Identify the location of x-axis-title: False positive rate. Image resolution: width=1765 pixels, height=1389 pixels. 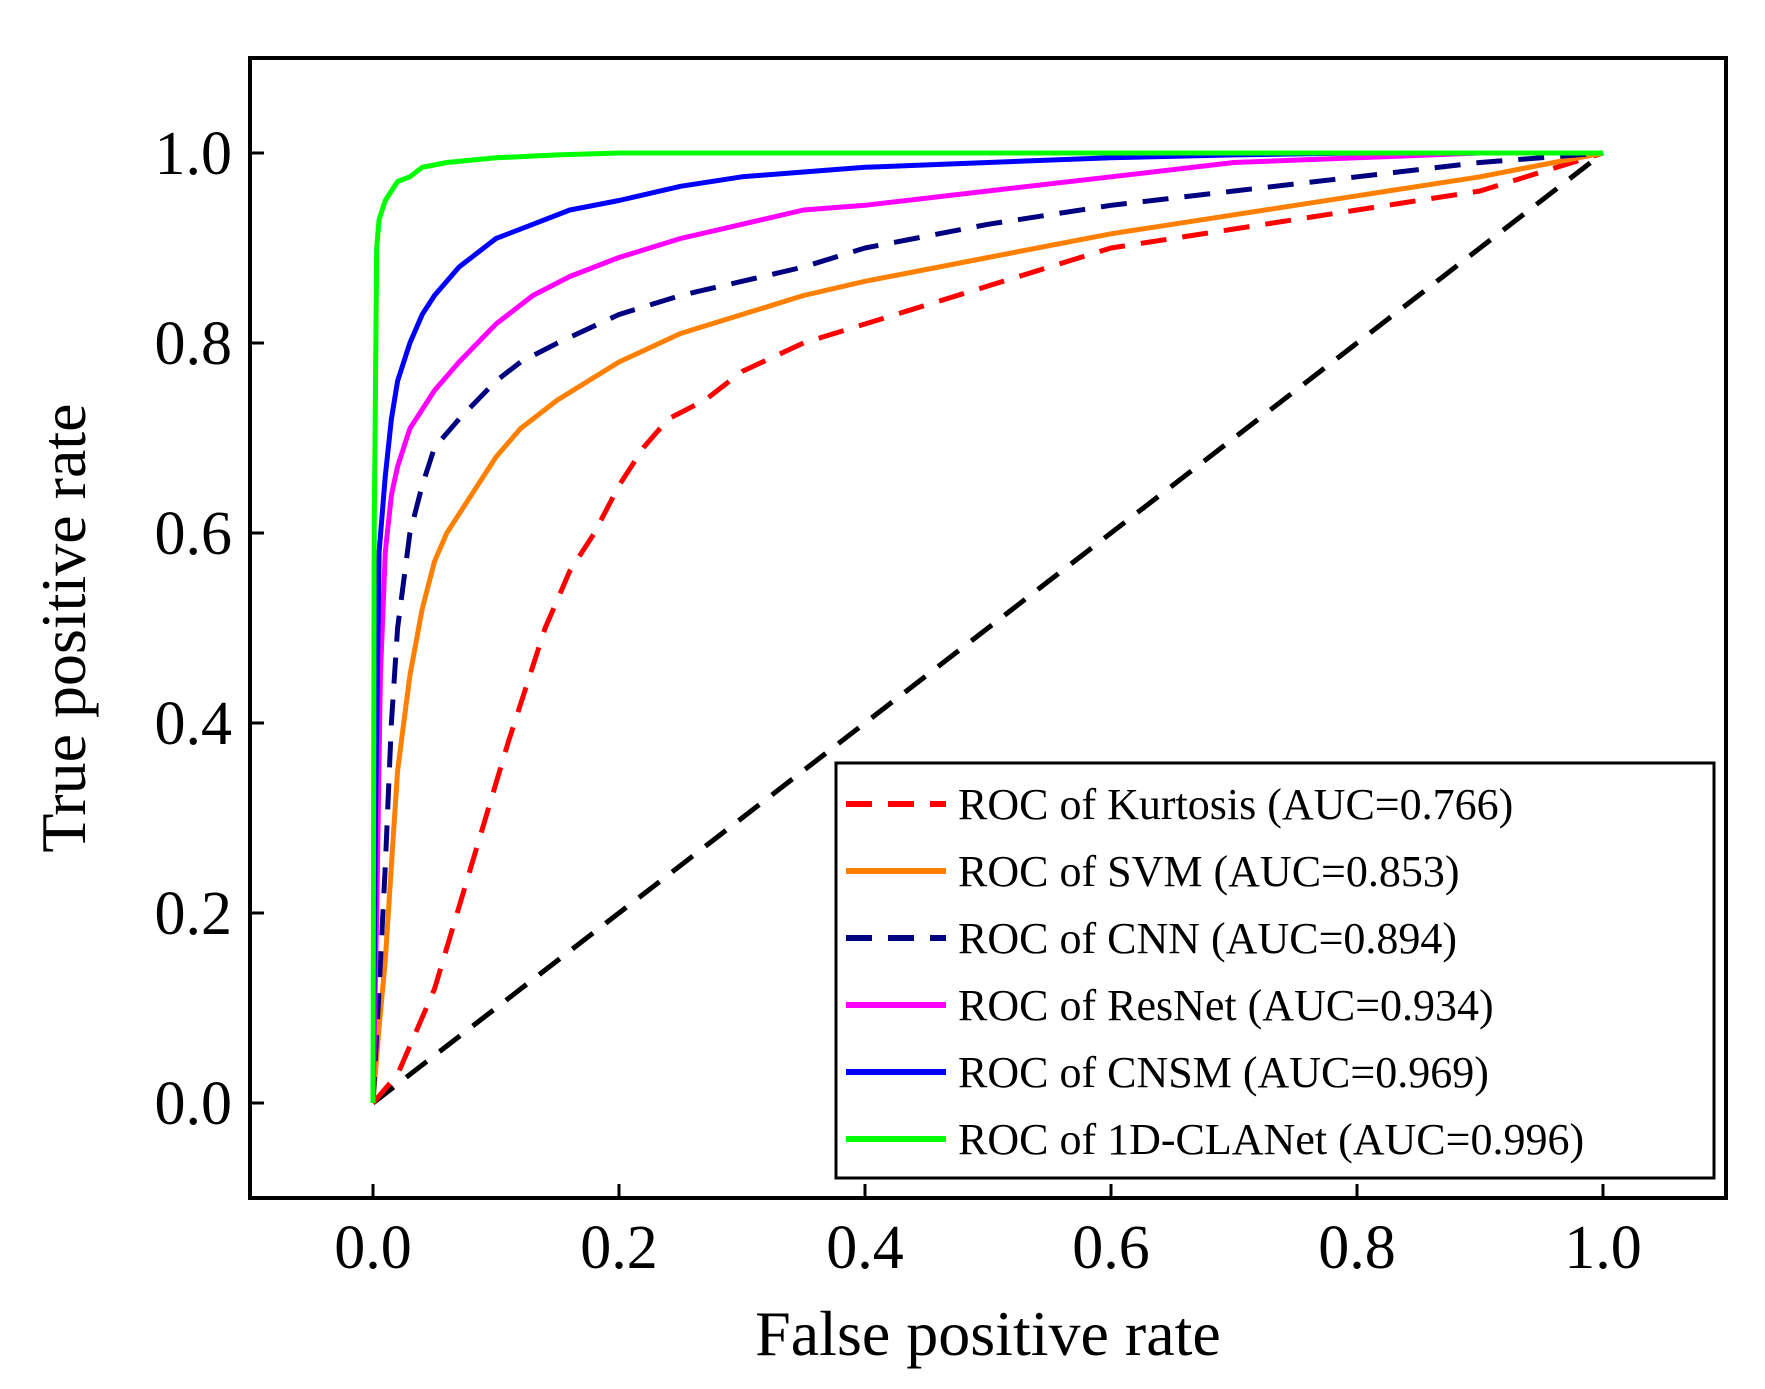
(988, 1333).